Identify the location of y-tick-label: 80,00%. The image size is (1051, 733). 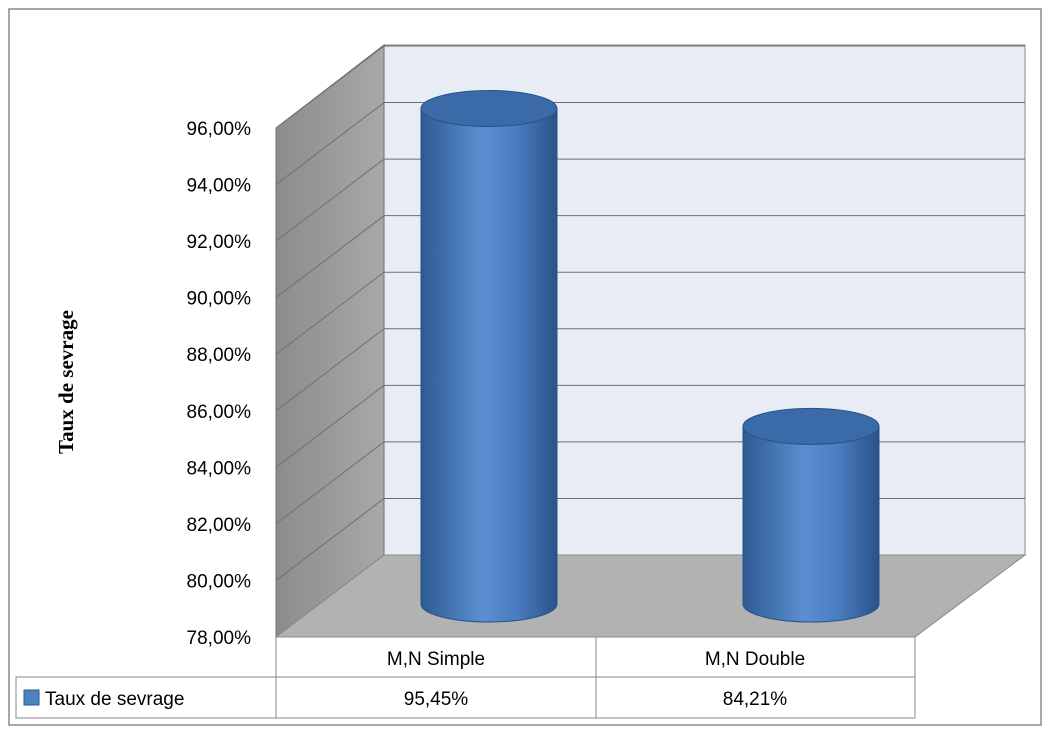
(219, 581).